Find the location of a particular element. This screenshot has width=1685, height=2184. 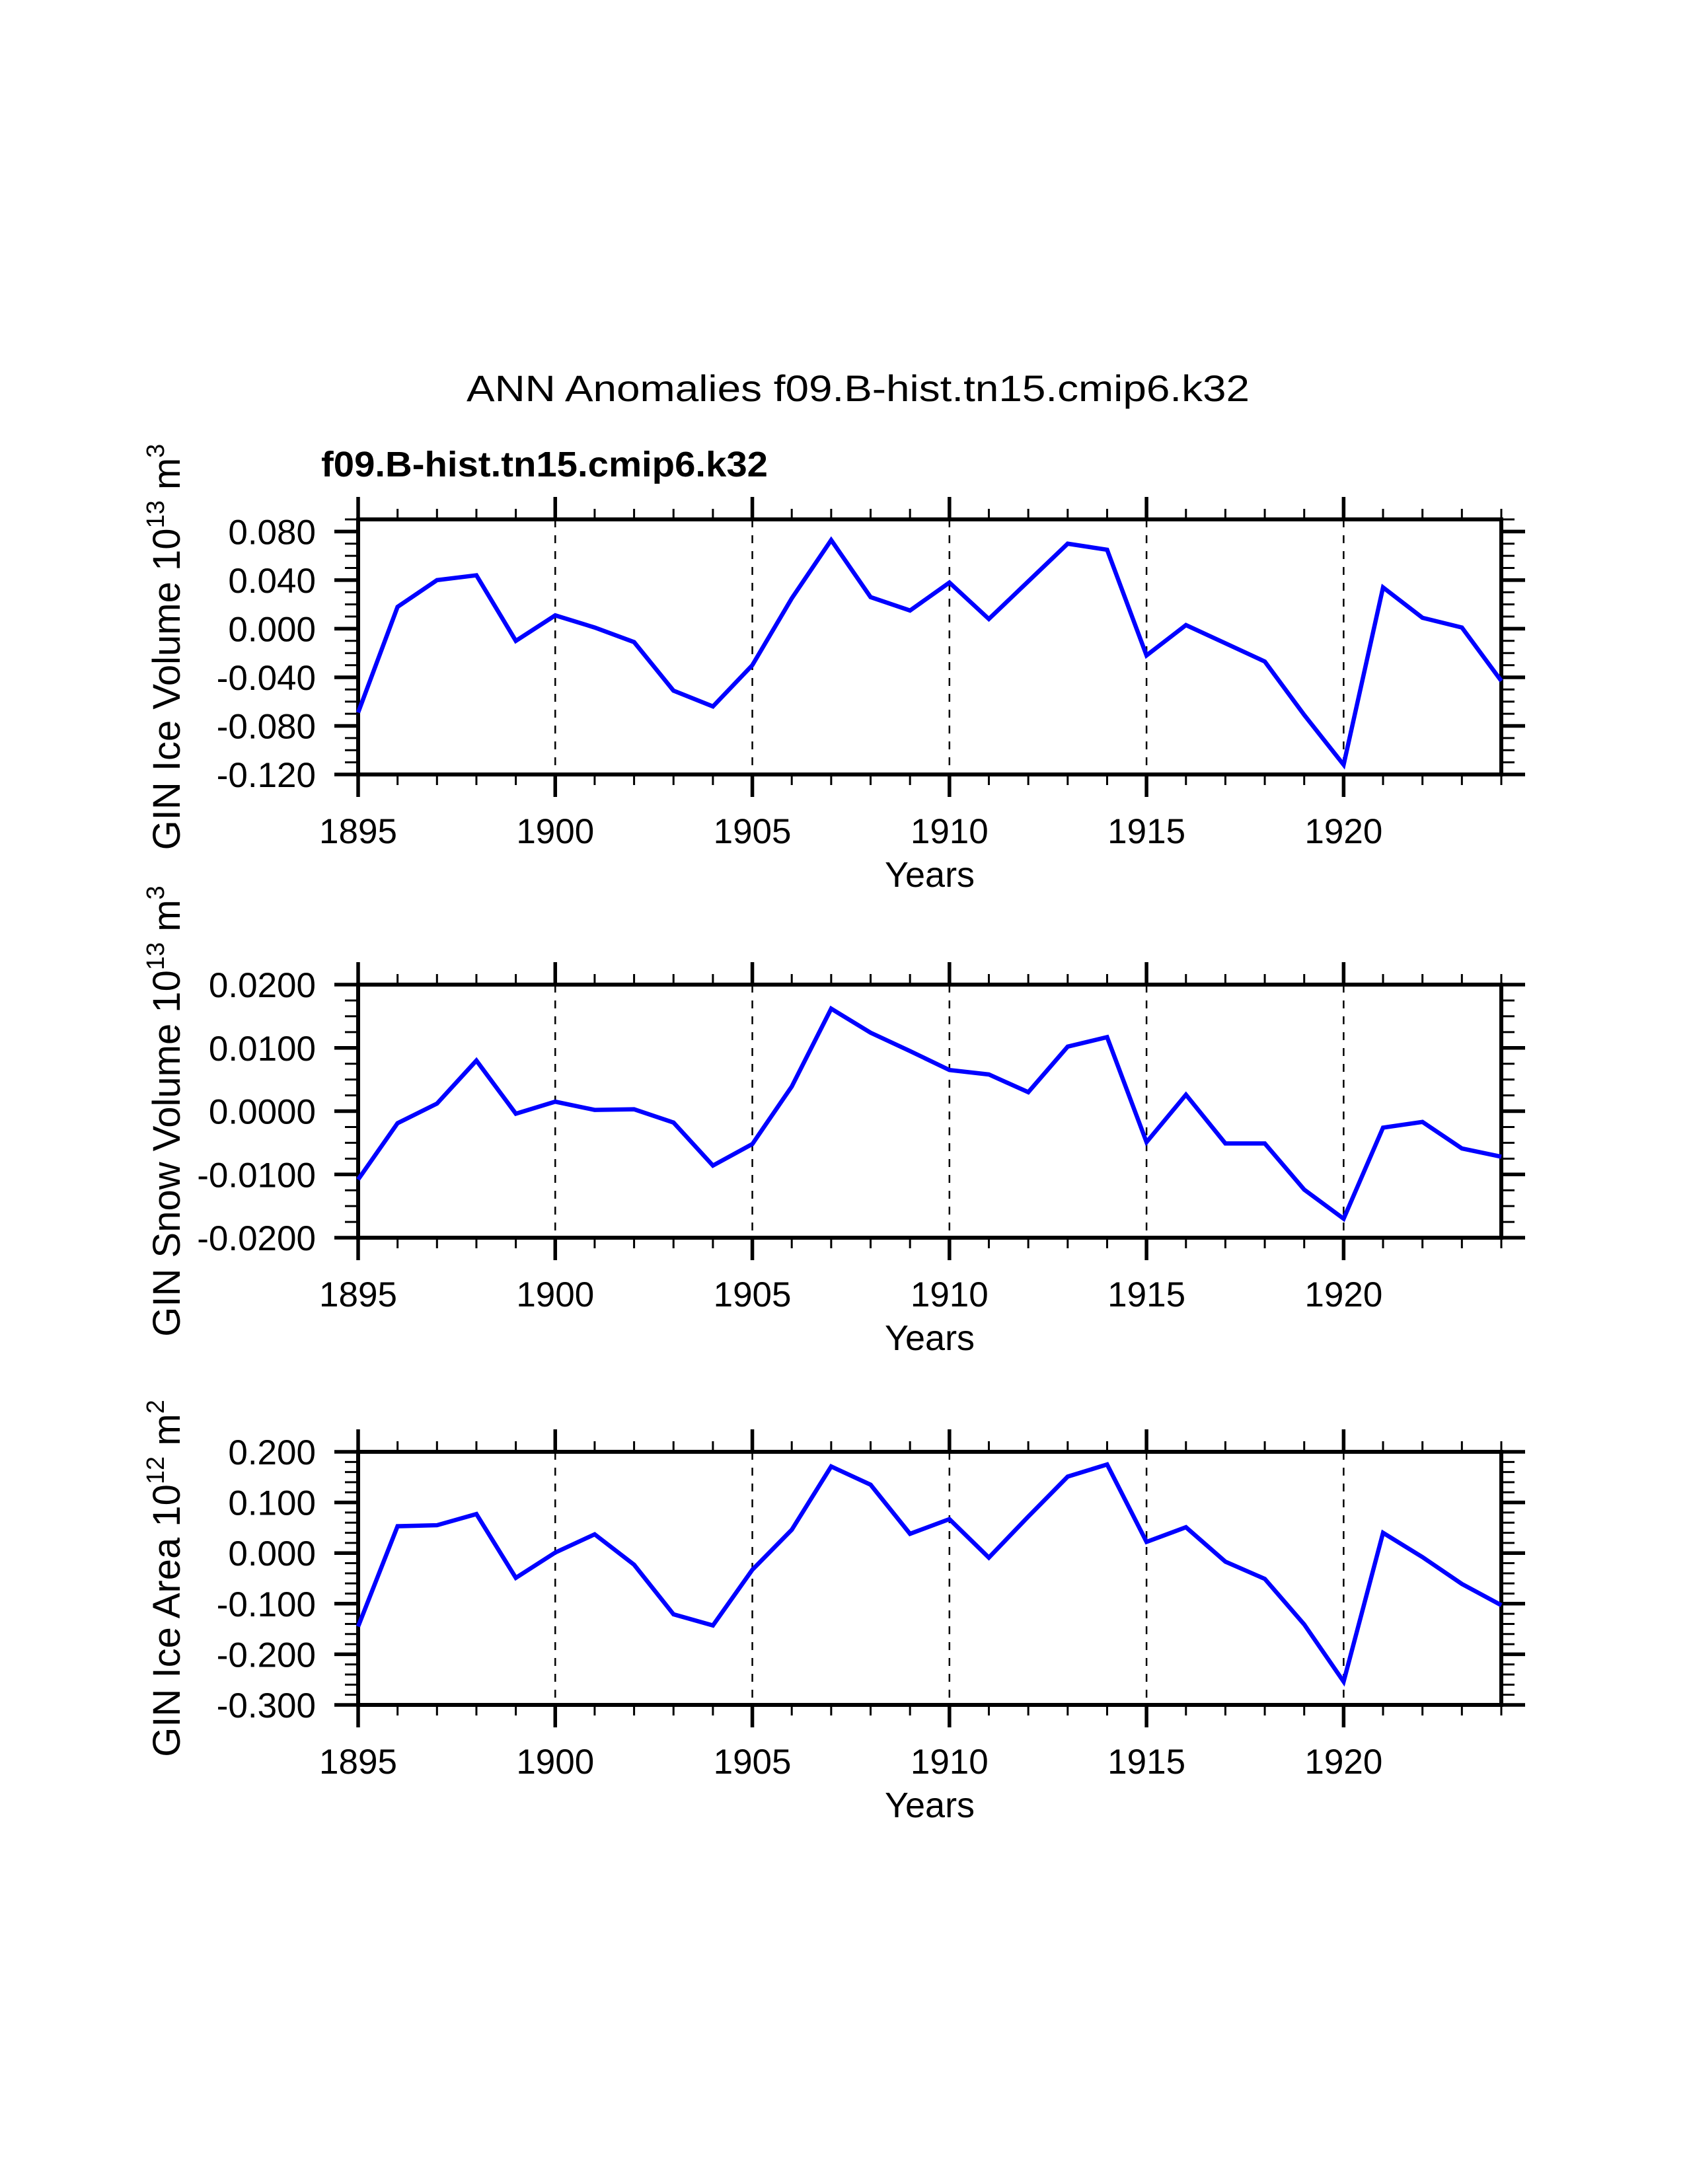

y-tick-label: 0.0100 is located at coordinates (262, 1049).